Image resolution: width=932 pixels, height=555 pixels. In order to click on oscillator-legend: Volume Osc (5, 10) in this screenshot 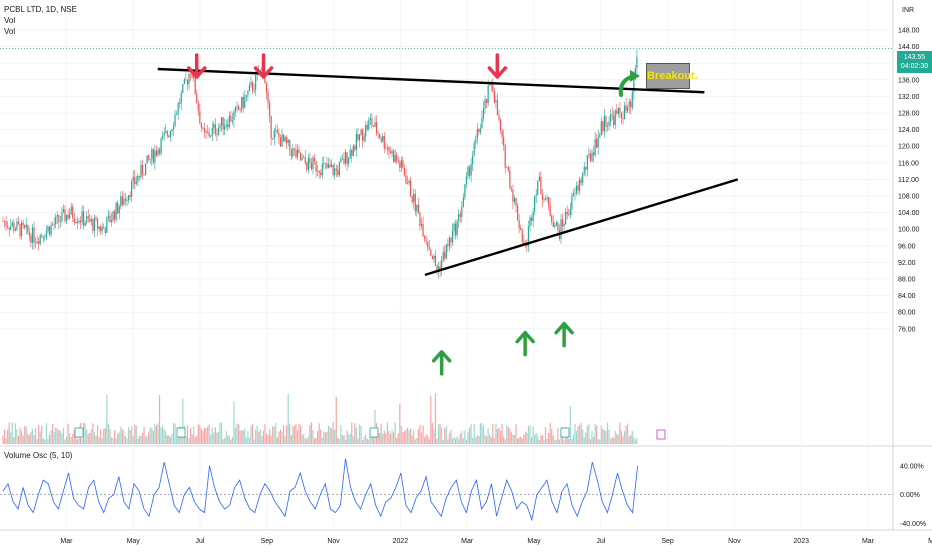, I will do `click(38, 455)`.